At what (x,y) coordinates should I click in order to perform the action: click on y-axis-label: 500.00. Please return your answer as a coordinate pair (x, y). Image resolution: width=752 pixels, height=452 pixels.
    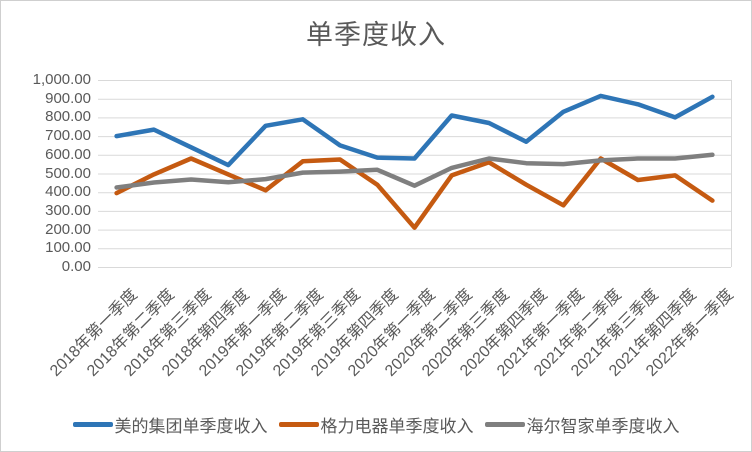
    Looking at the image, I should click on (68, 173).